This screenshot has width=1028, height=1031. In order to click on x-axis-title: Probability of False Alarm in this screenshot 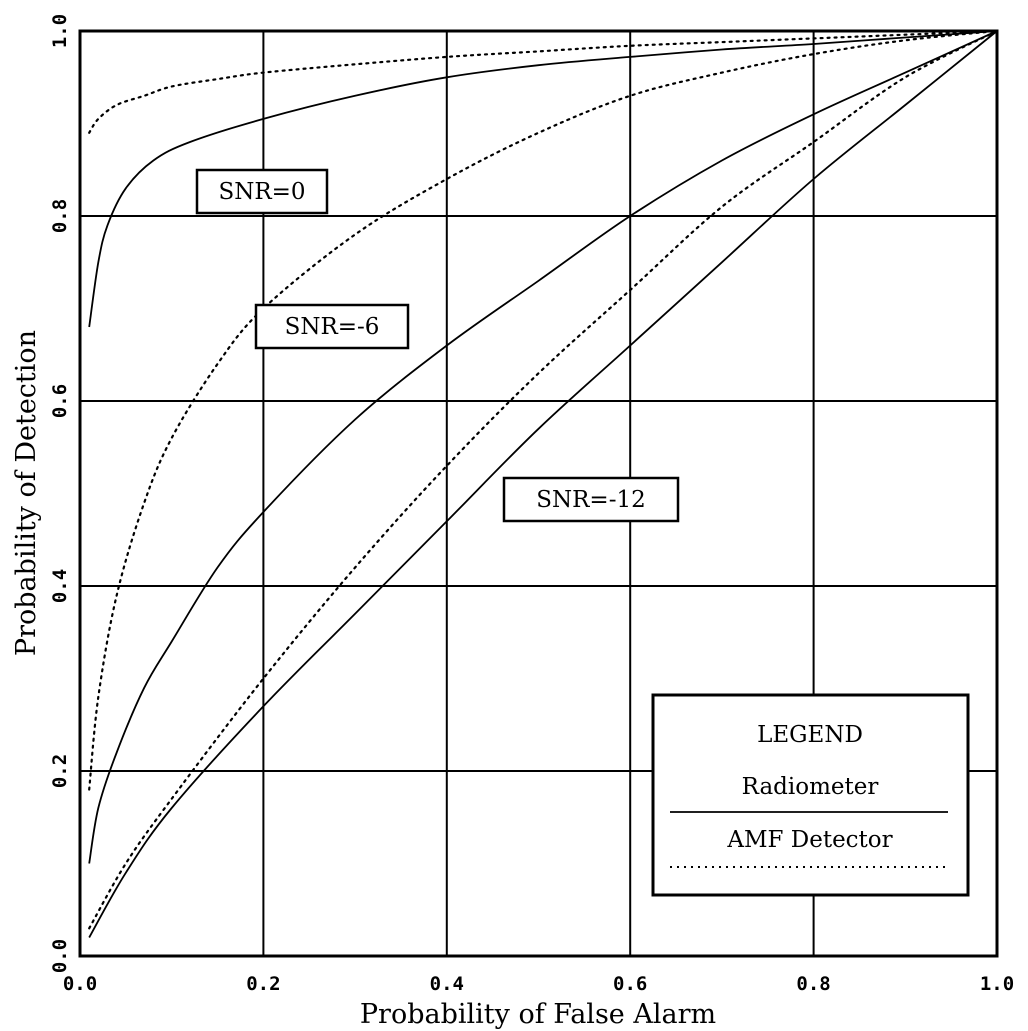, I will do `click(538, 1014)`.